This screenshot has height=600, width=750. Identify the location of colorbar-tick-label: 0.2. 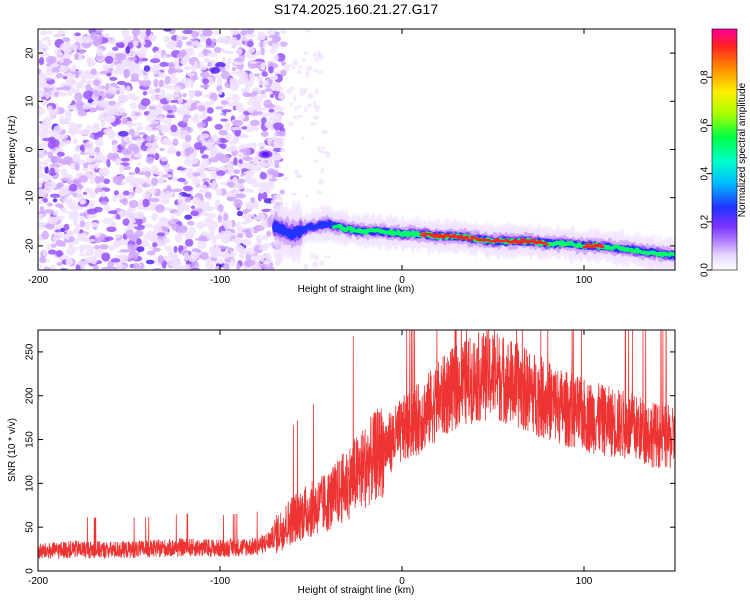
(705, 221).